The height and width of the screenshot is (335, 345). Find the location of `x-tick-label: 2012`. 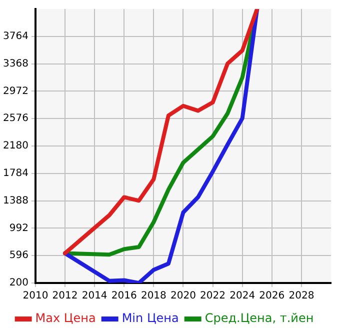

x-tick-label: 2012 is located at coordinates (65, 296).